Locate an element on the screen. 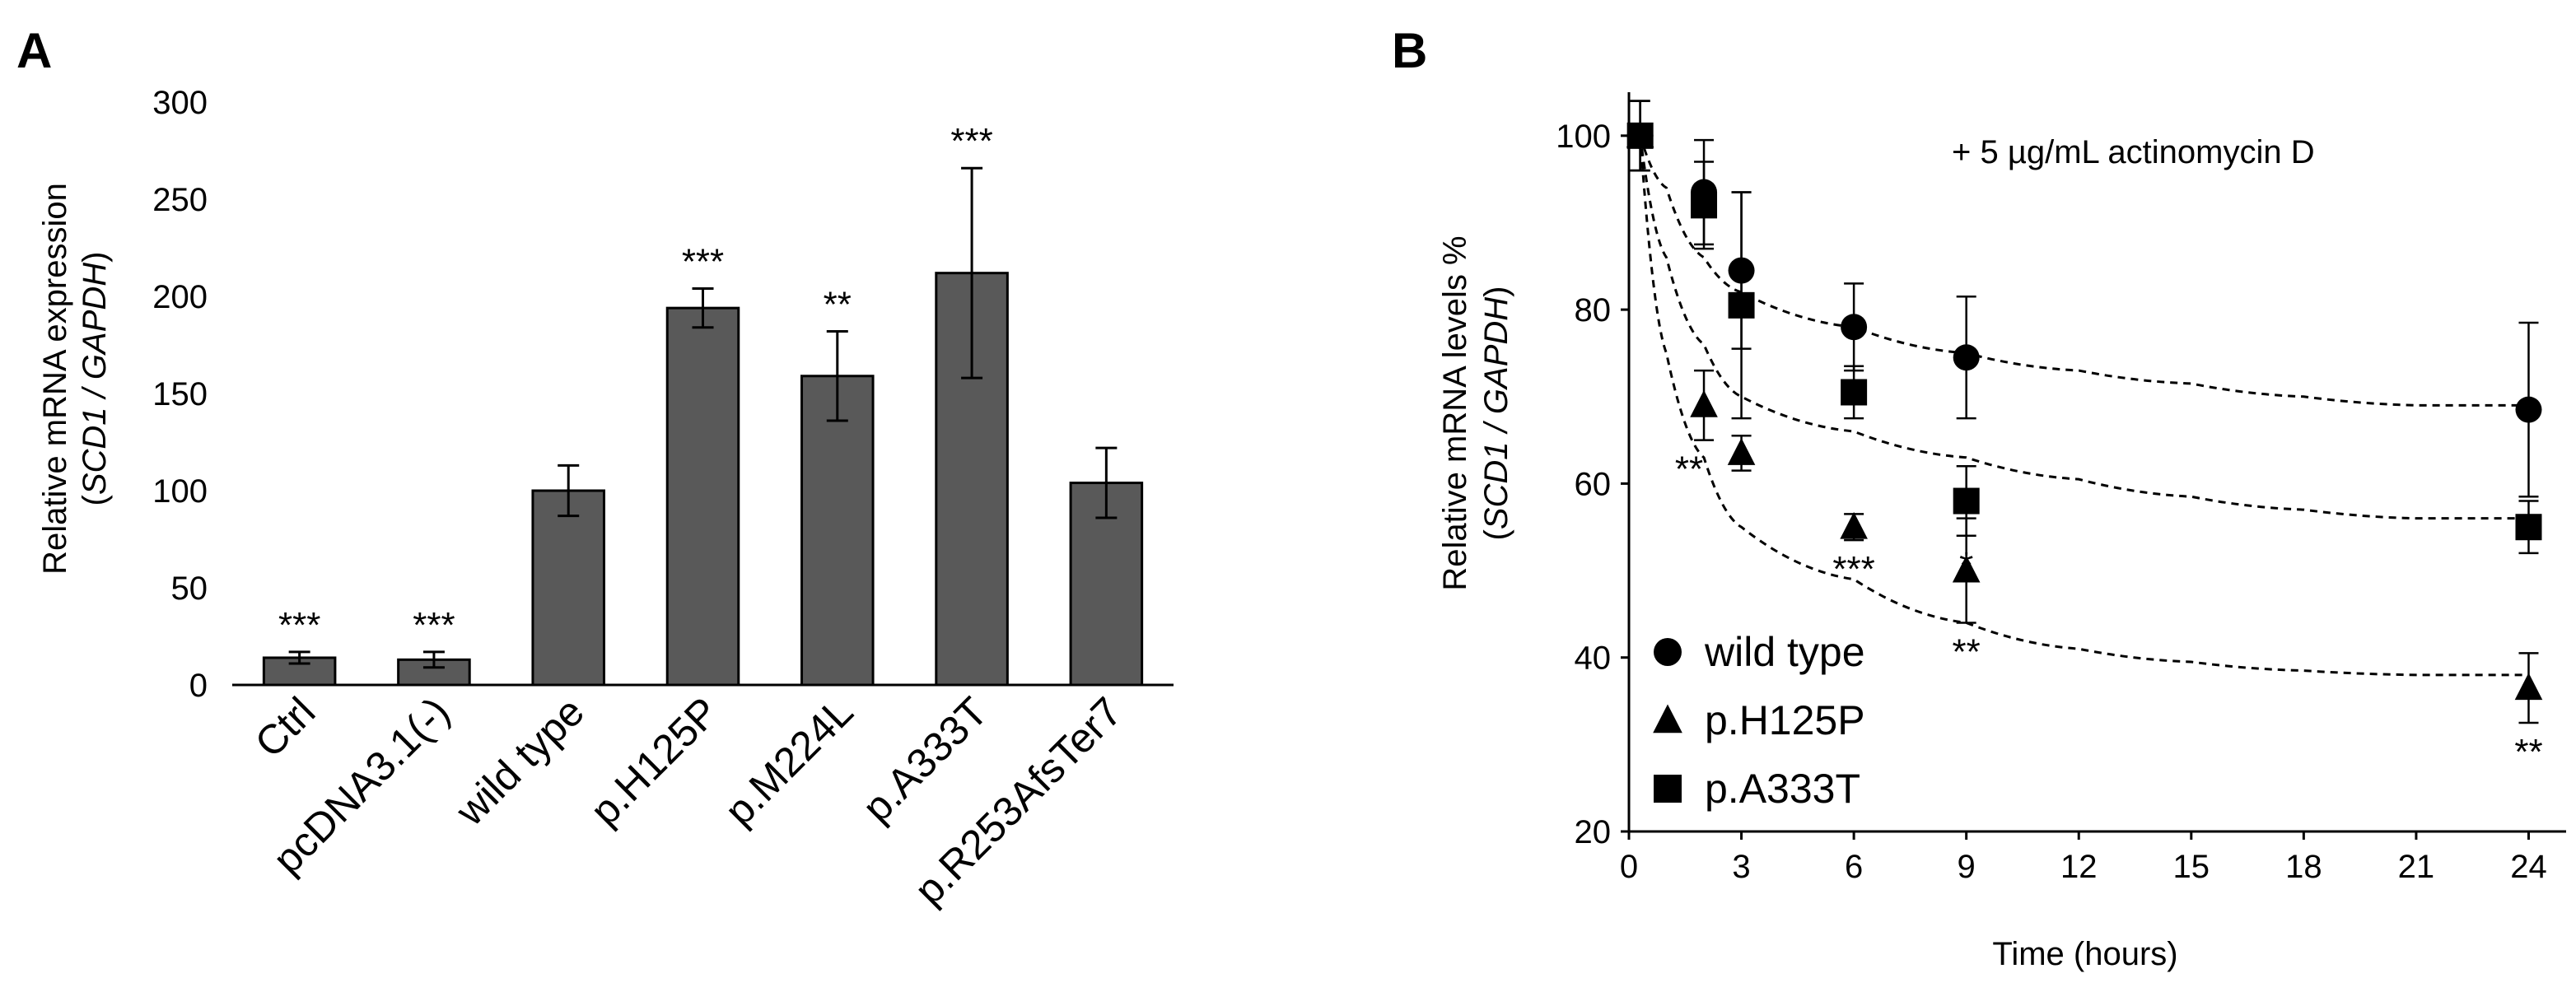  category-label: Ctrl is located at coordinates (285, 727).